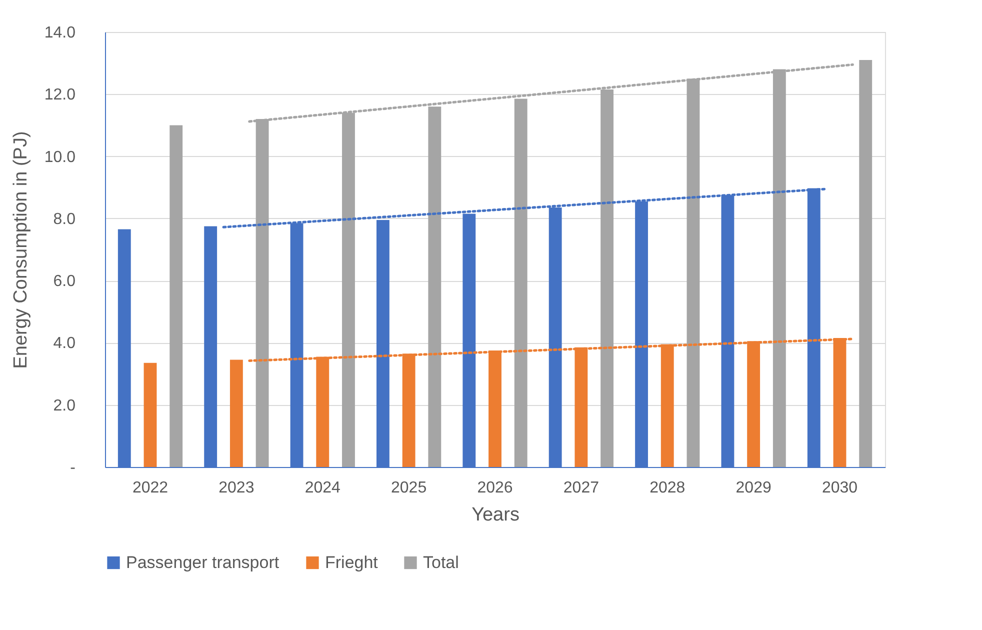 The height and width of the screenshot is (630, 982). I want to click on y-tick-label: 2.0, so click(64, 405).